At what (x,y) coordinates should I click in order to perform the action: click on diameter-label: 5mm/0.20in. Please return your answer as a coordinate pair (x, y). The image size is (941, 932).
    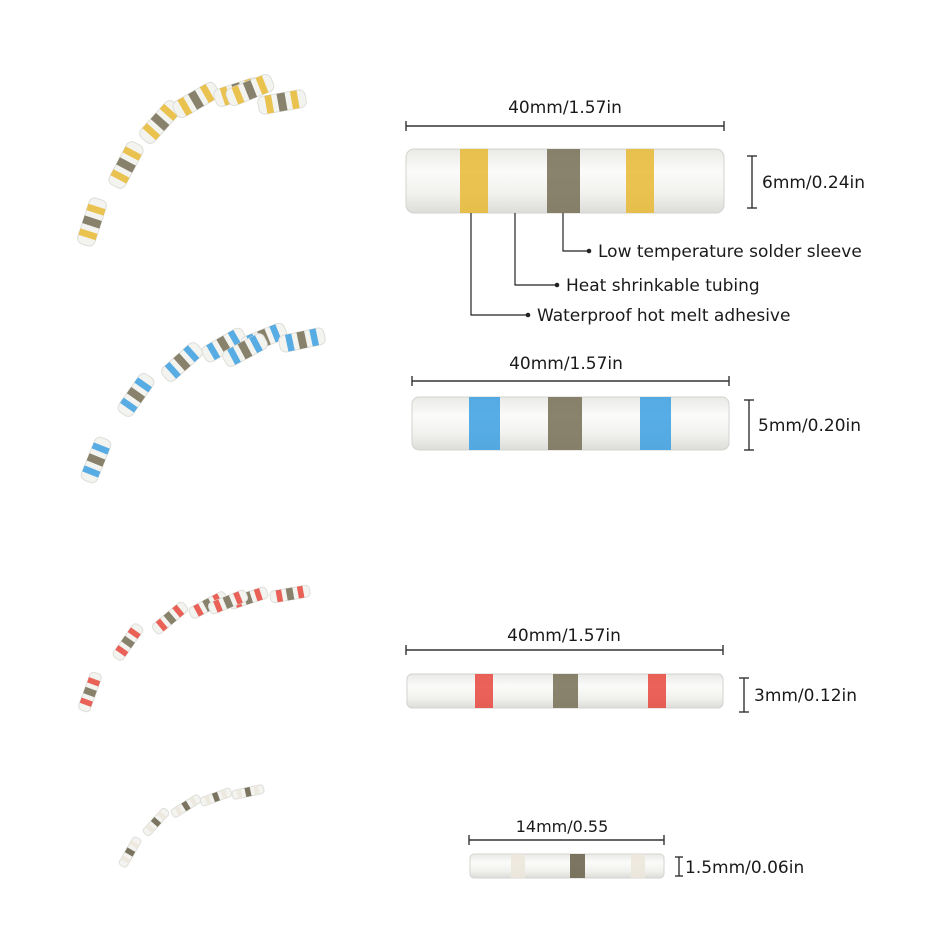
    Looking at the image, I should click on (809, 426).